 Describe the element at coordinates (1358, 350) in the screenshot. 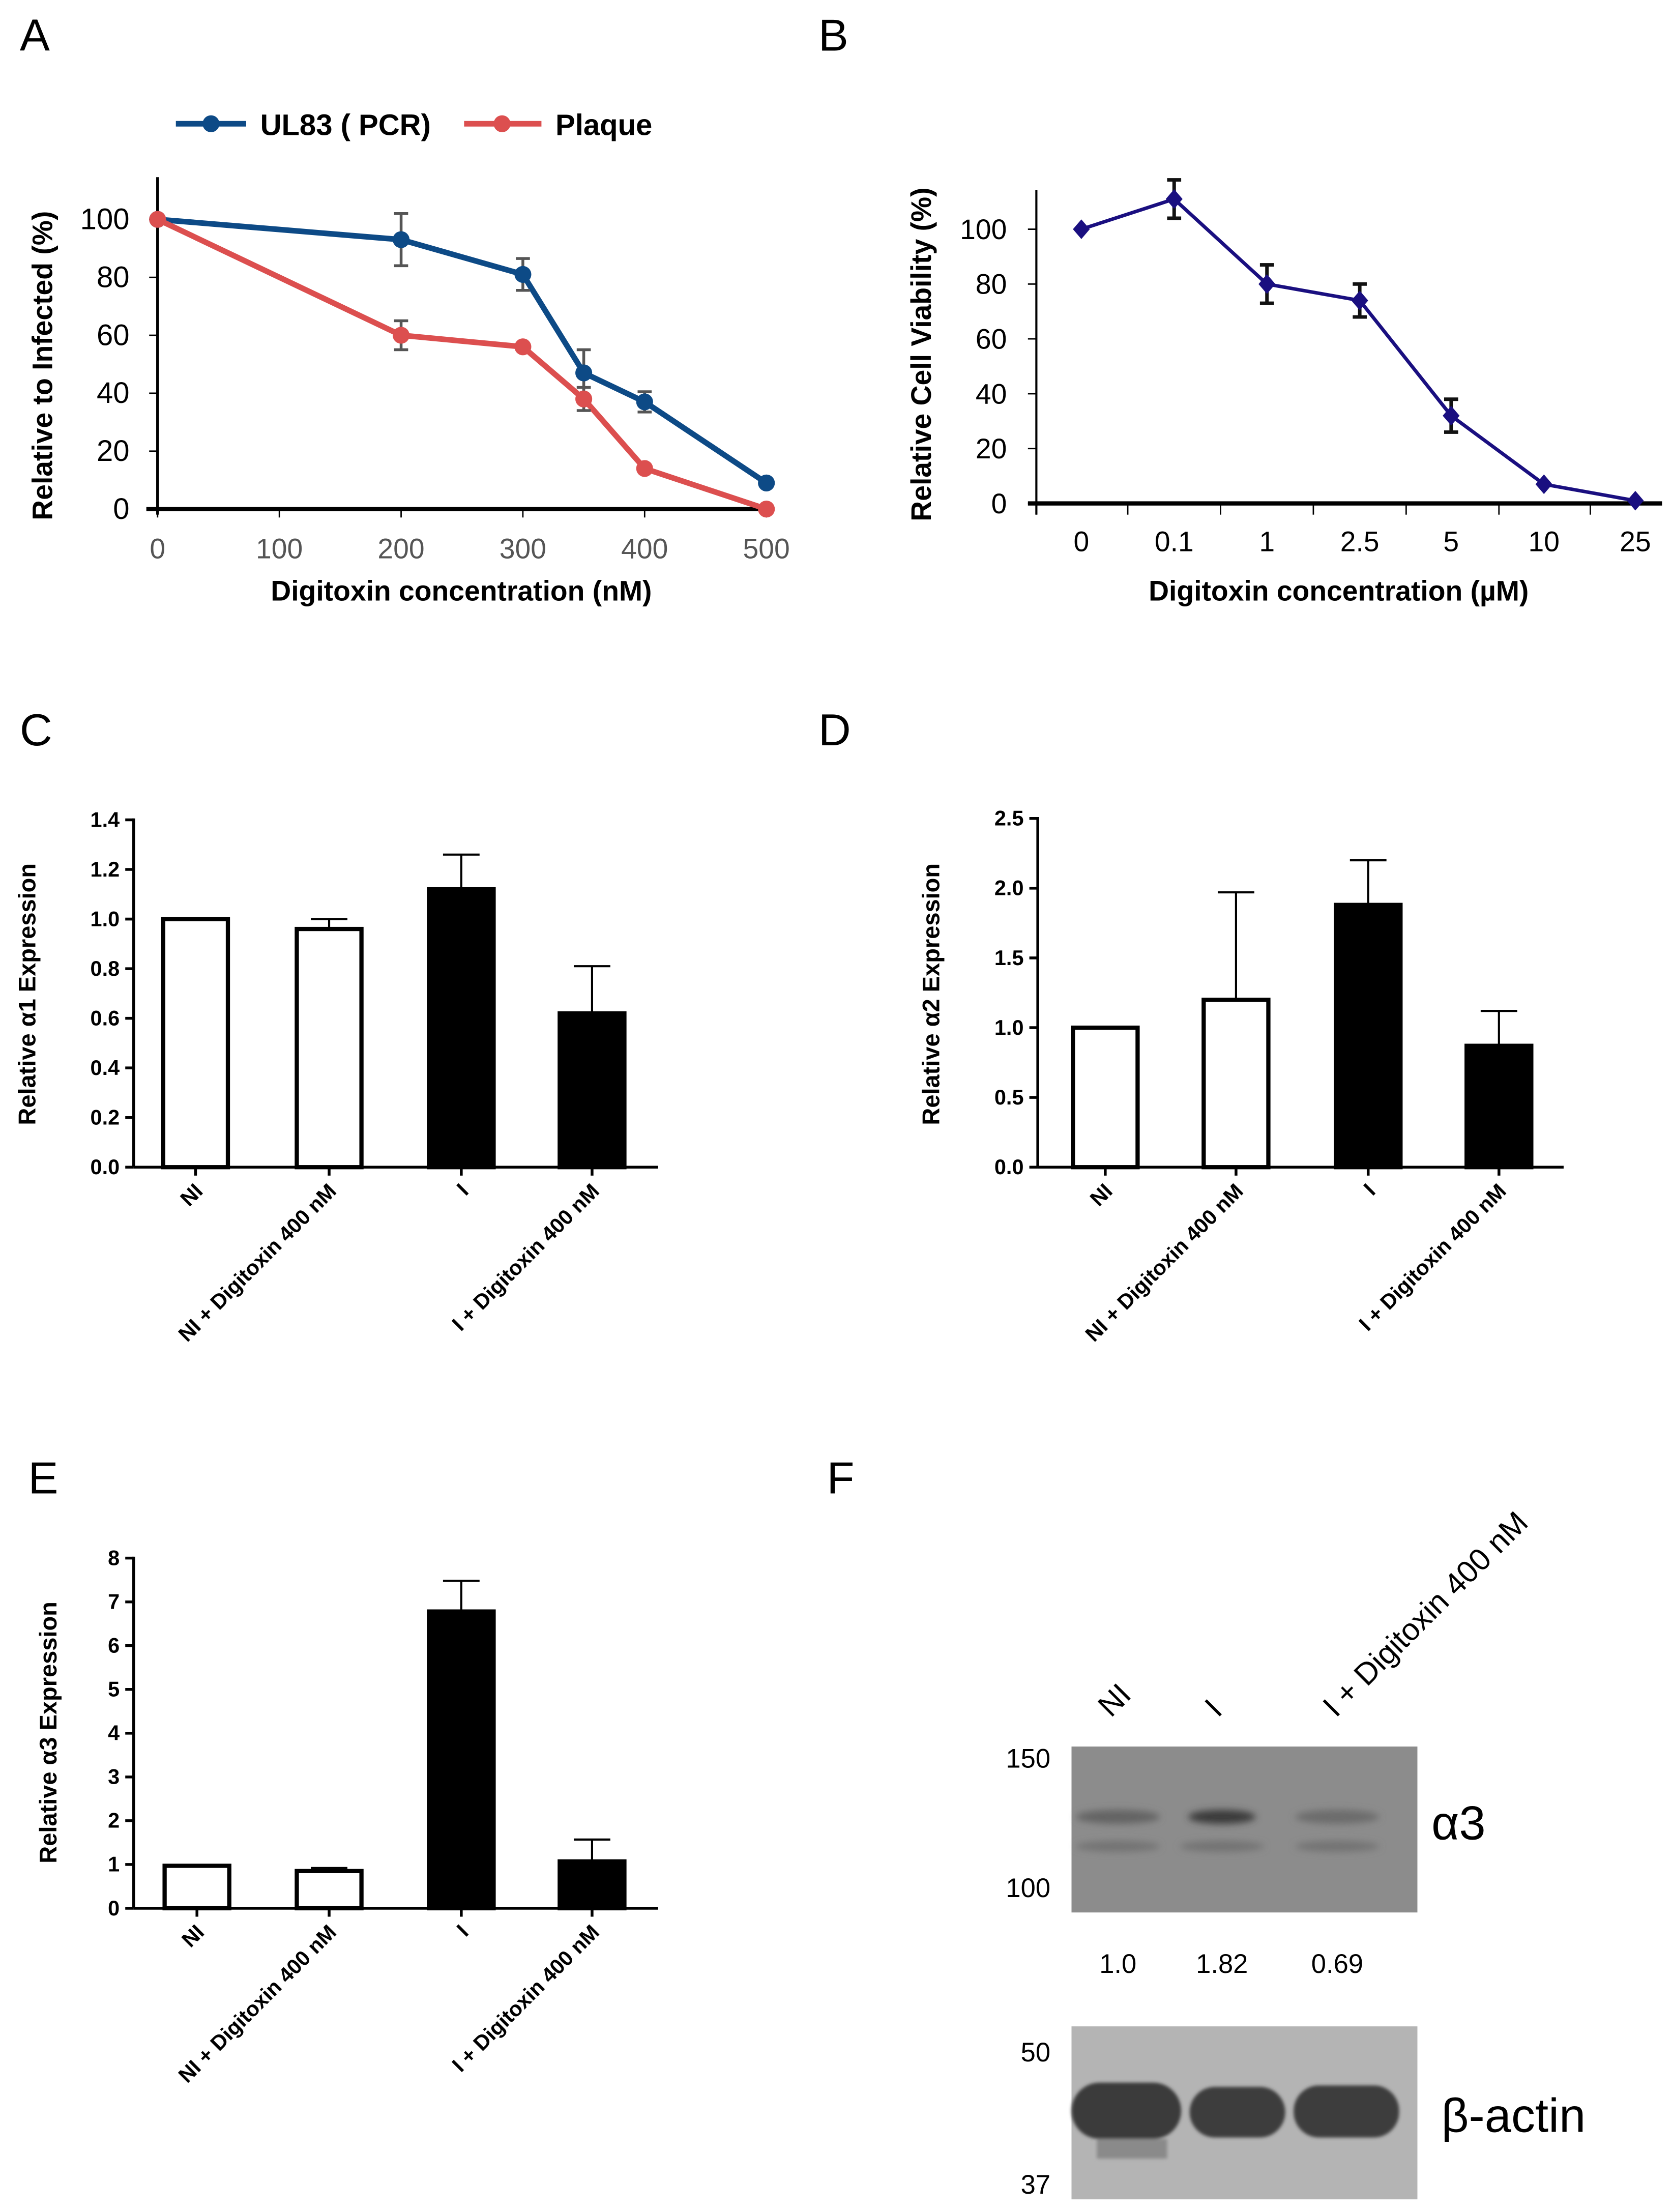

I see `series-line` at that location.